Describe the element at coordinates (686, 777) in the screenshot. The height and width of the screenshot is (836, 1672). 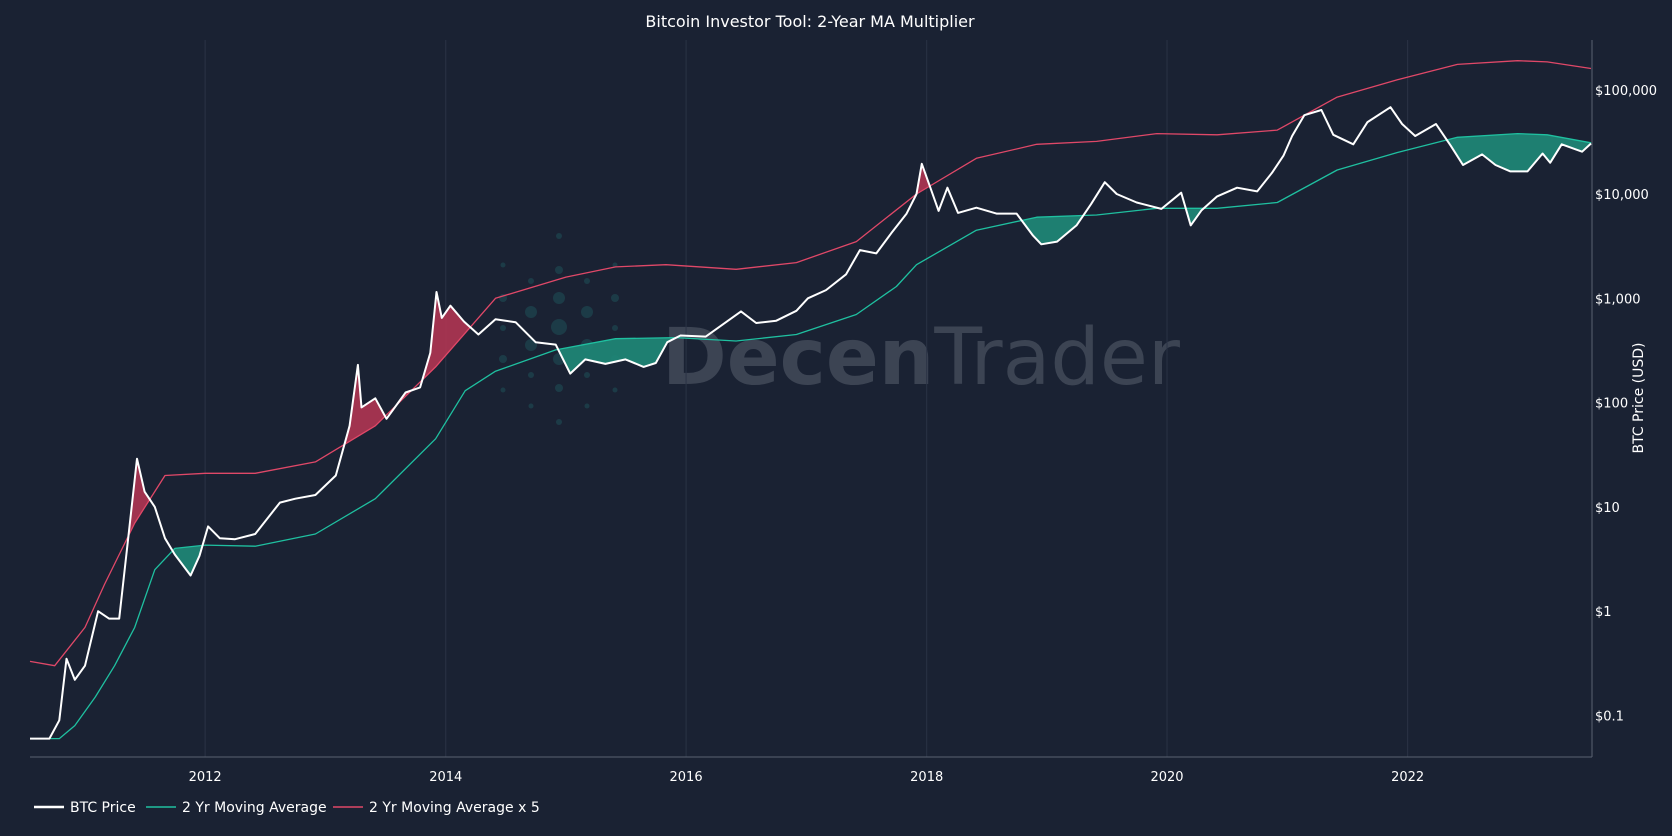
I see `x-tick-label: 2016` at that location.